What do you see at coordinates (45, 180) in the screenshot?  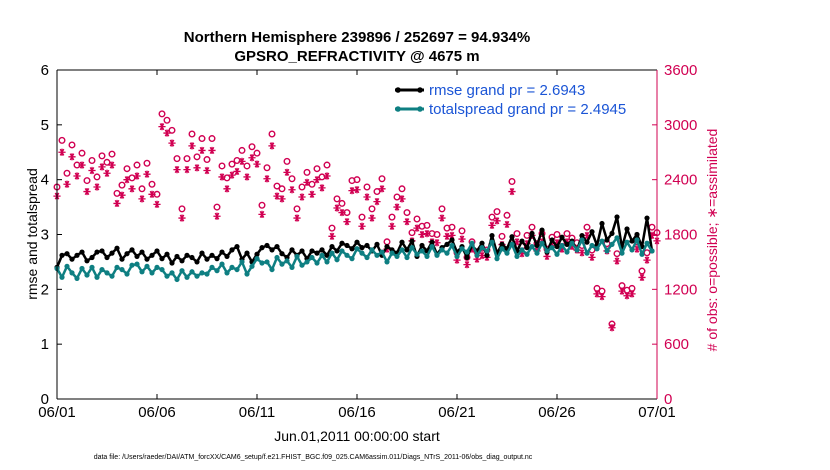 I see `left-y-tick-label: 4` at bounding box center [45, 180].